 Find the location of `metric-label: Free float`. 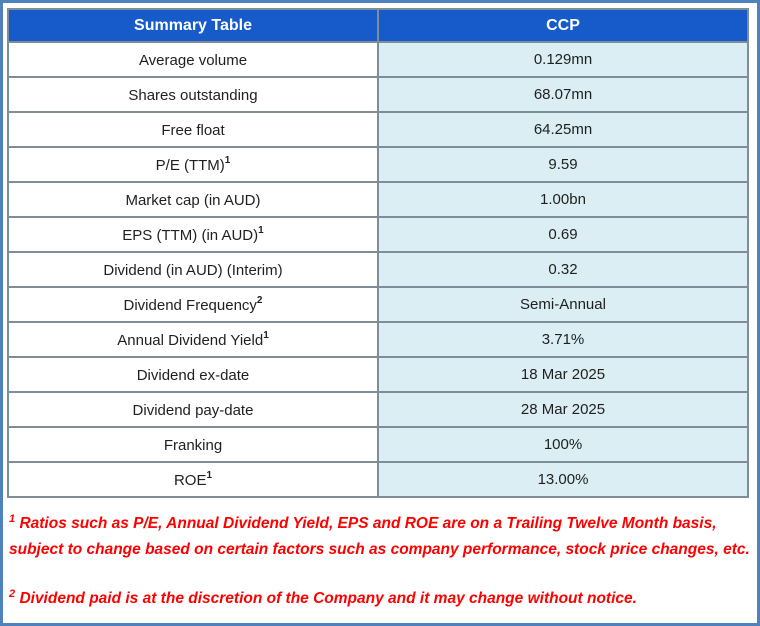

metric-label: Free float is located at coordinates (193, 130).